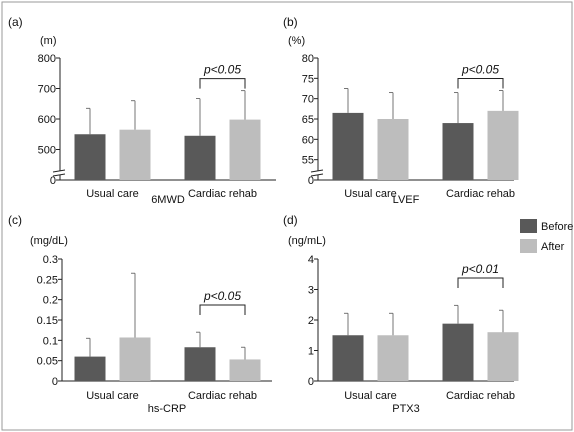 The width and height of the screenshot is (574, 432). Describe the element at coordinates (47, 59) in the screenshot. I see `y-tick-label: 800` at that location.